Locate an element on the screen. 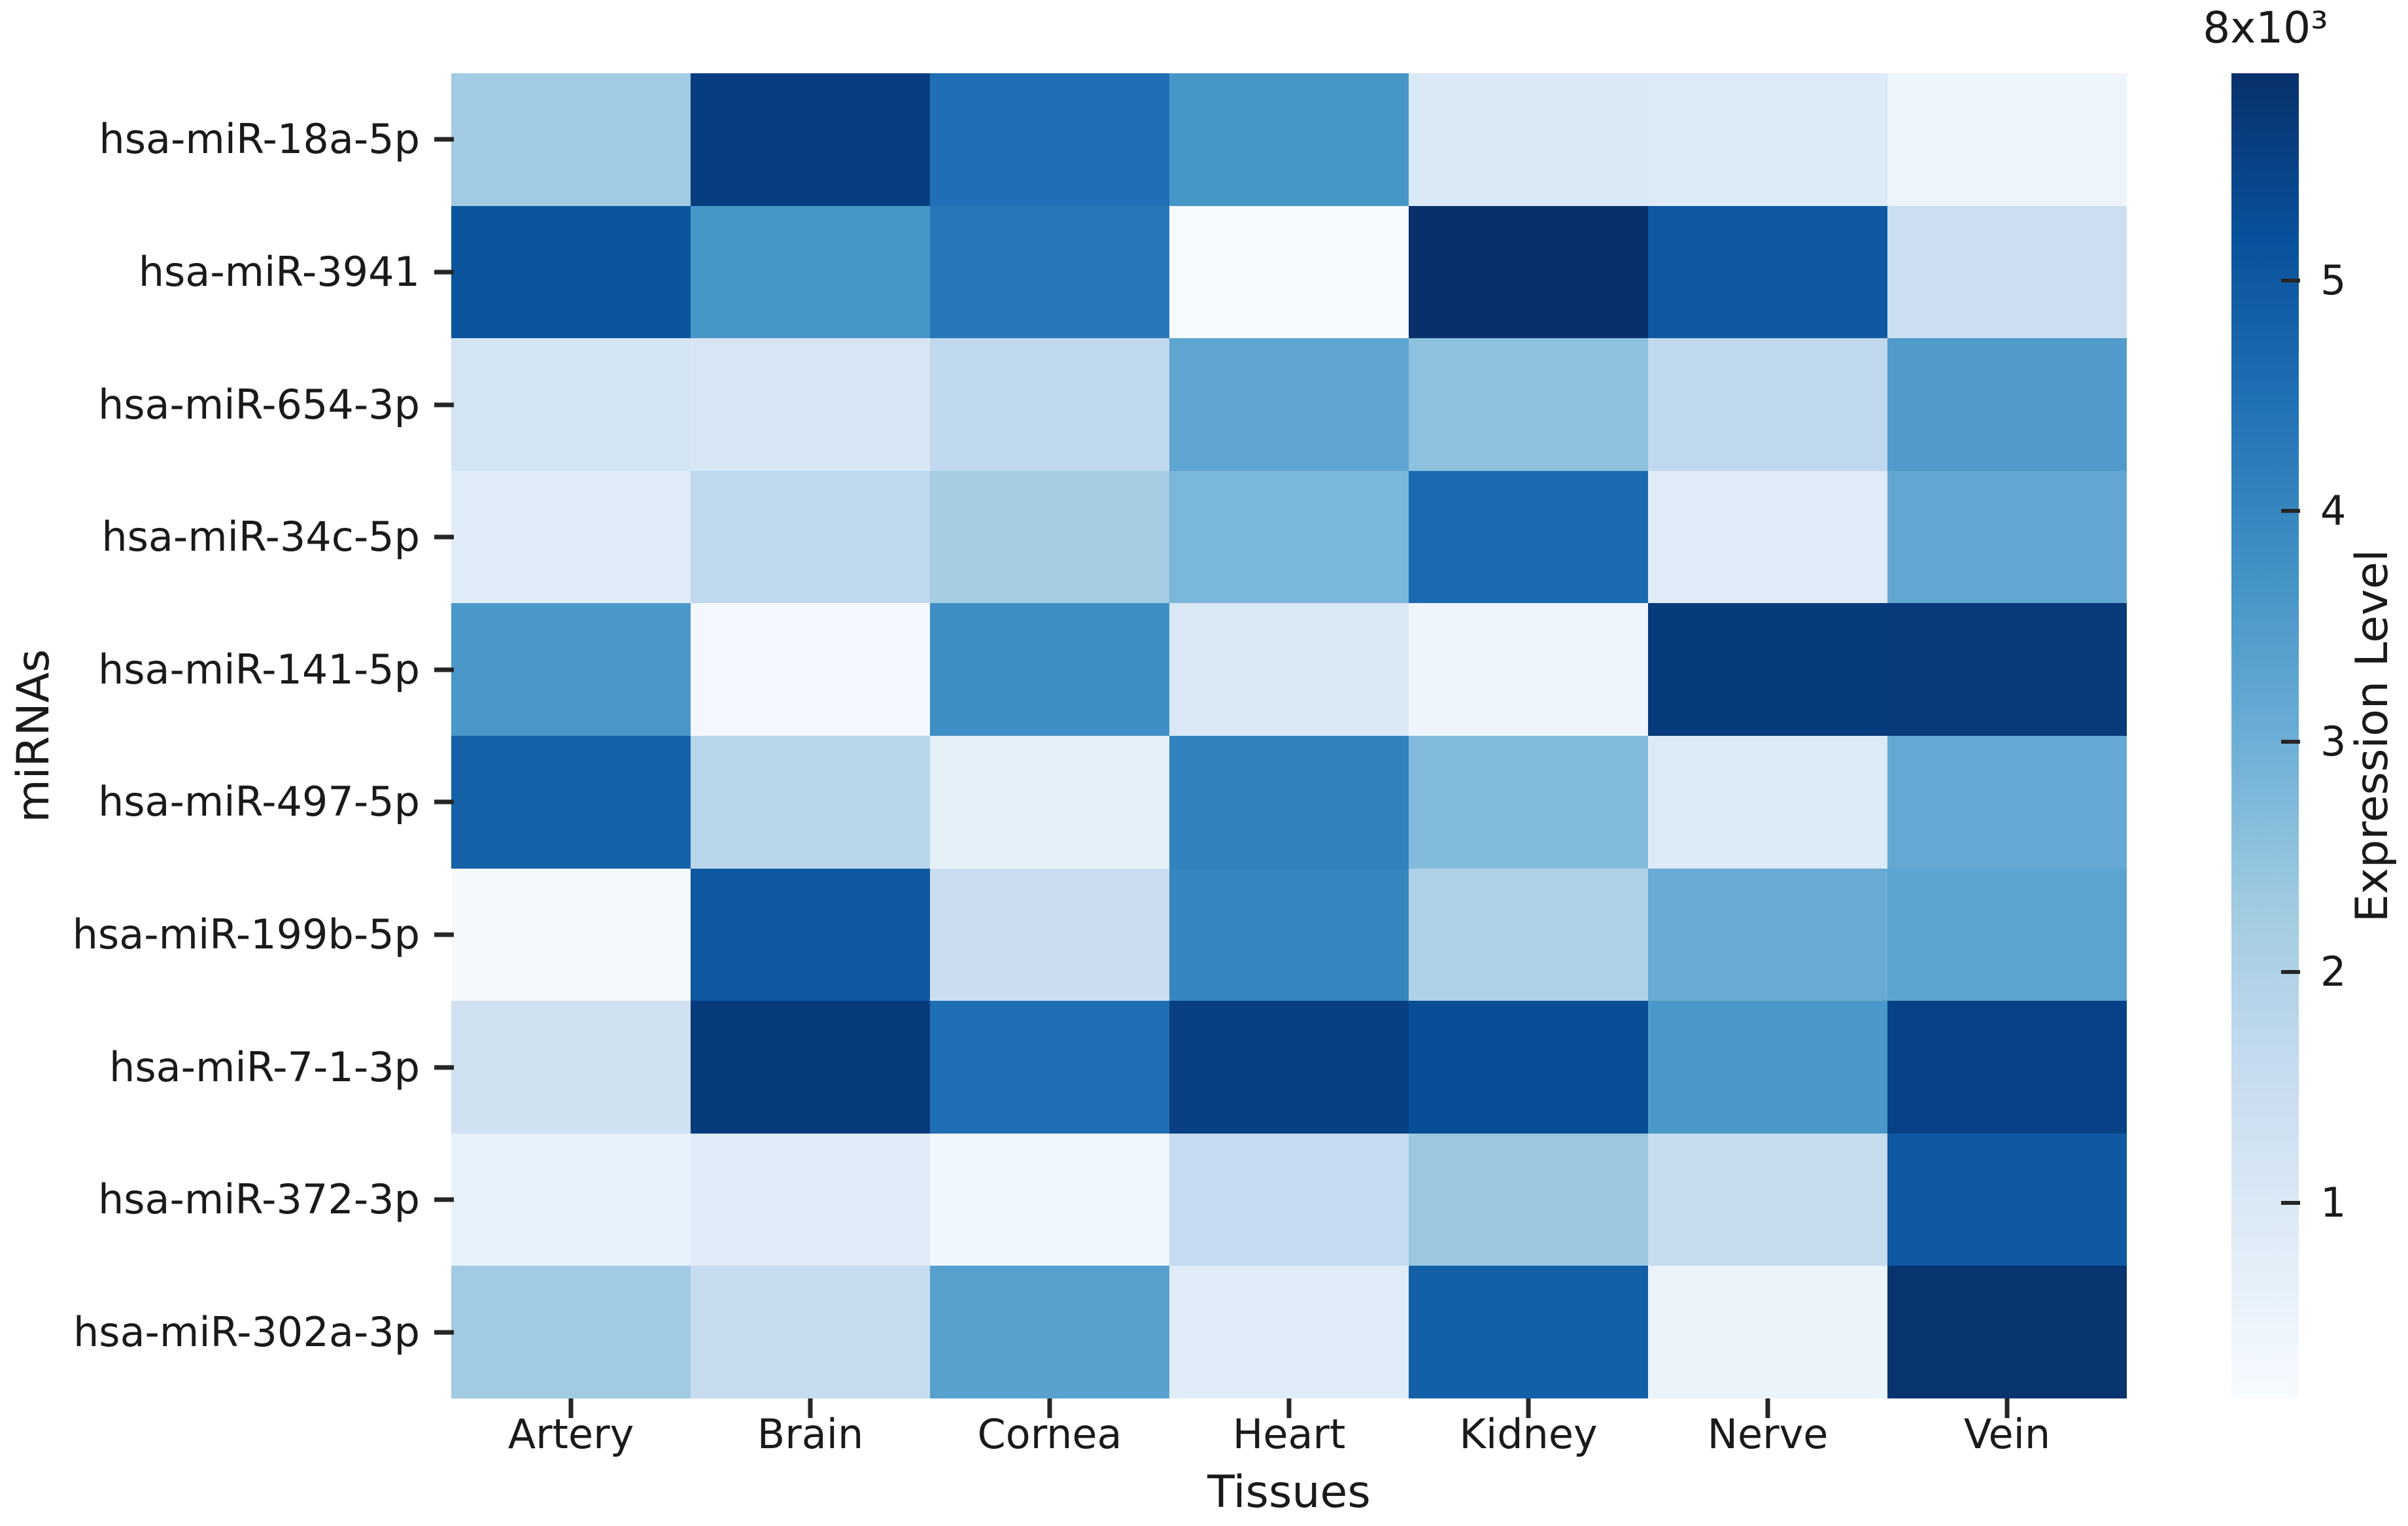 The image size is (2408, 1526). heatmap-cell-hsa-miR-34c-5p-Nerve is located at coordinates (1768, 537).